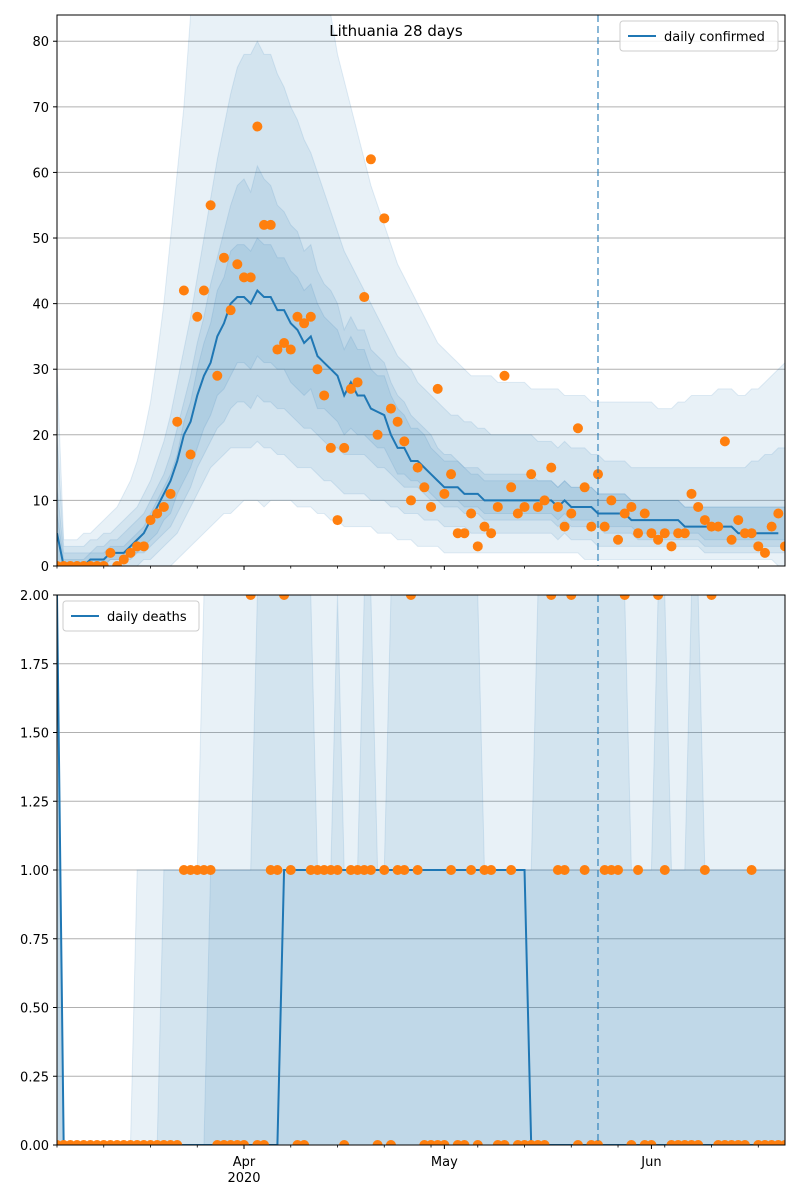  I want to click on y-tick-label: 30, so click(40, 370).